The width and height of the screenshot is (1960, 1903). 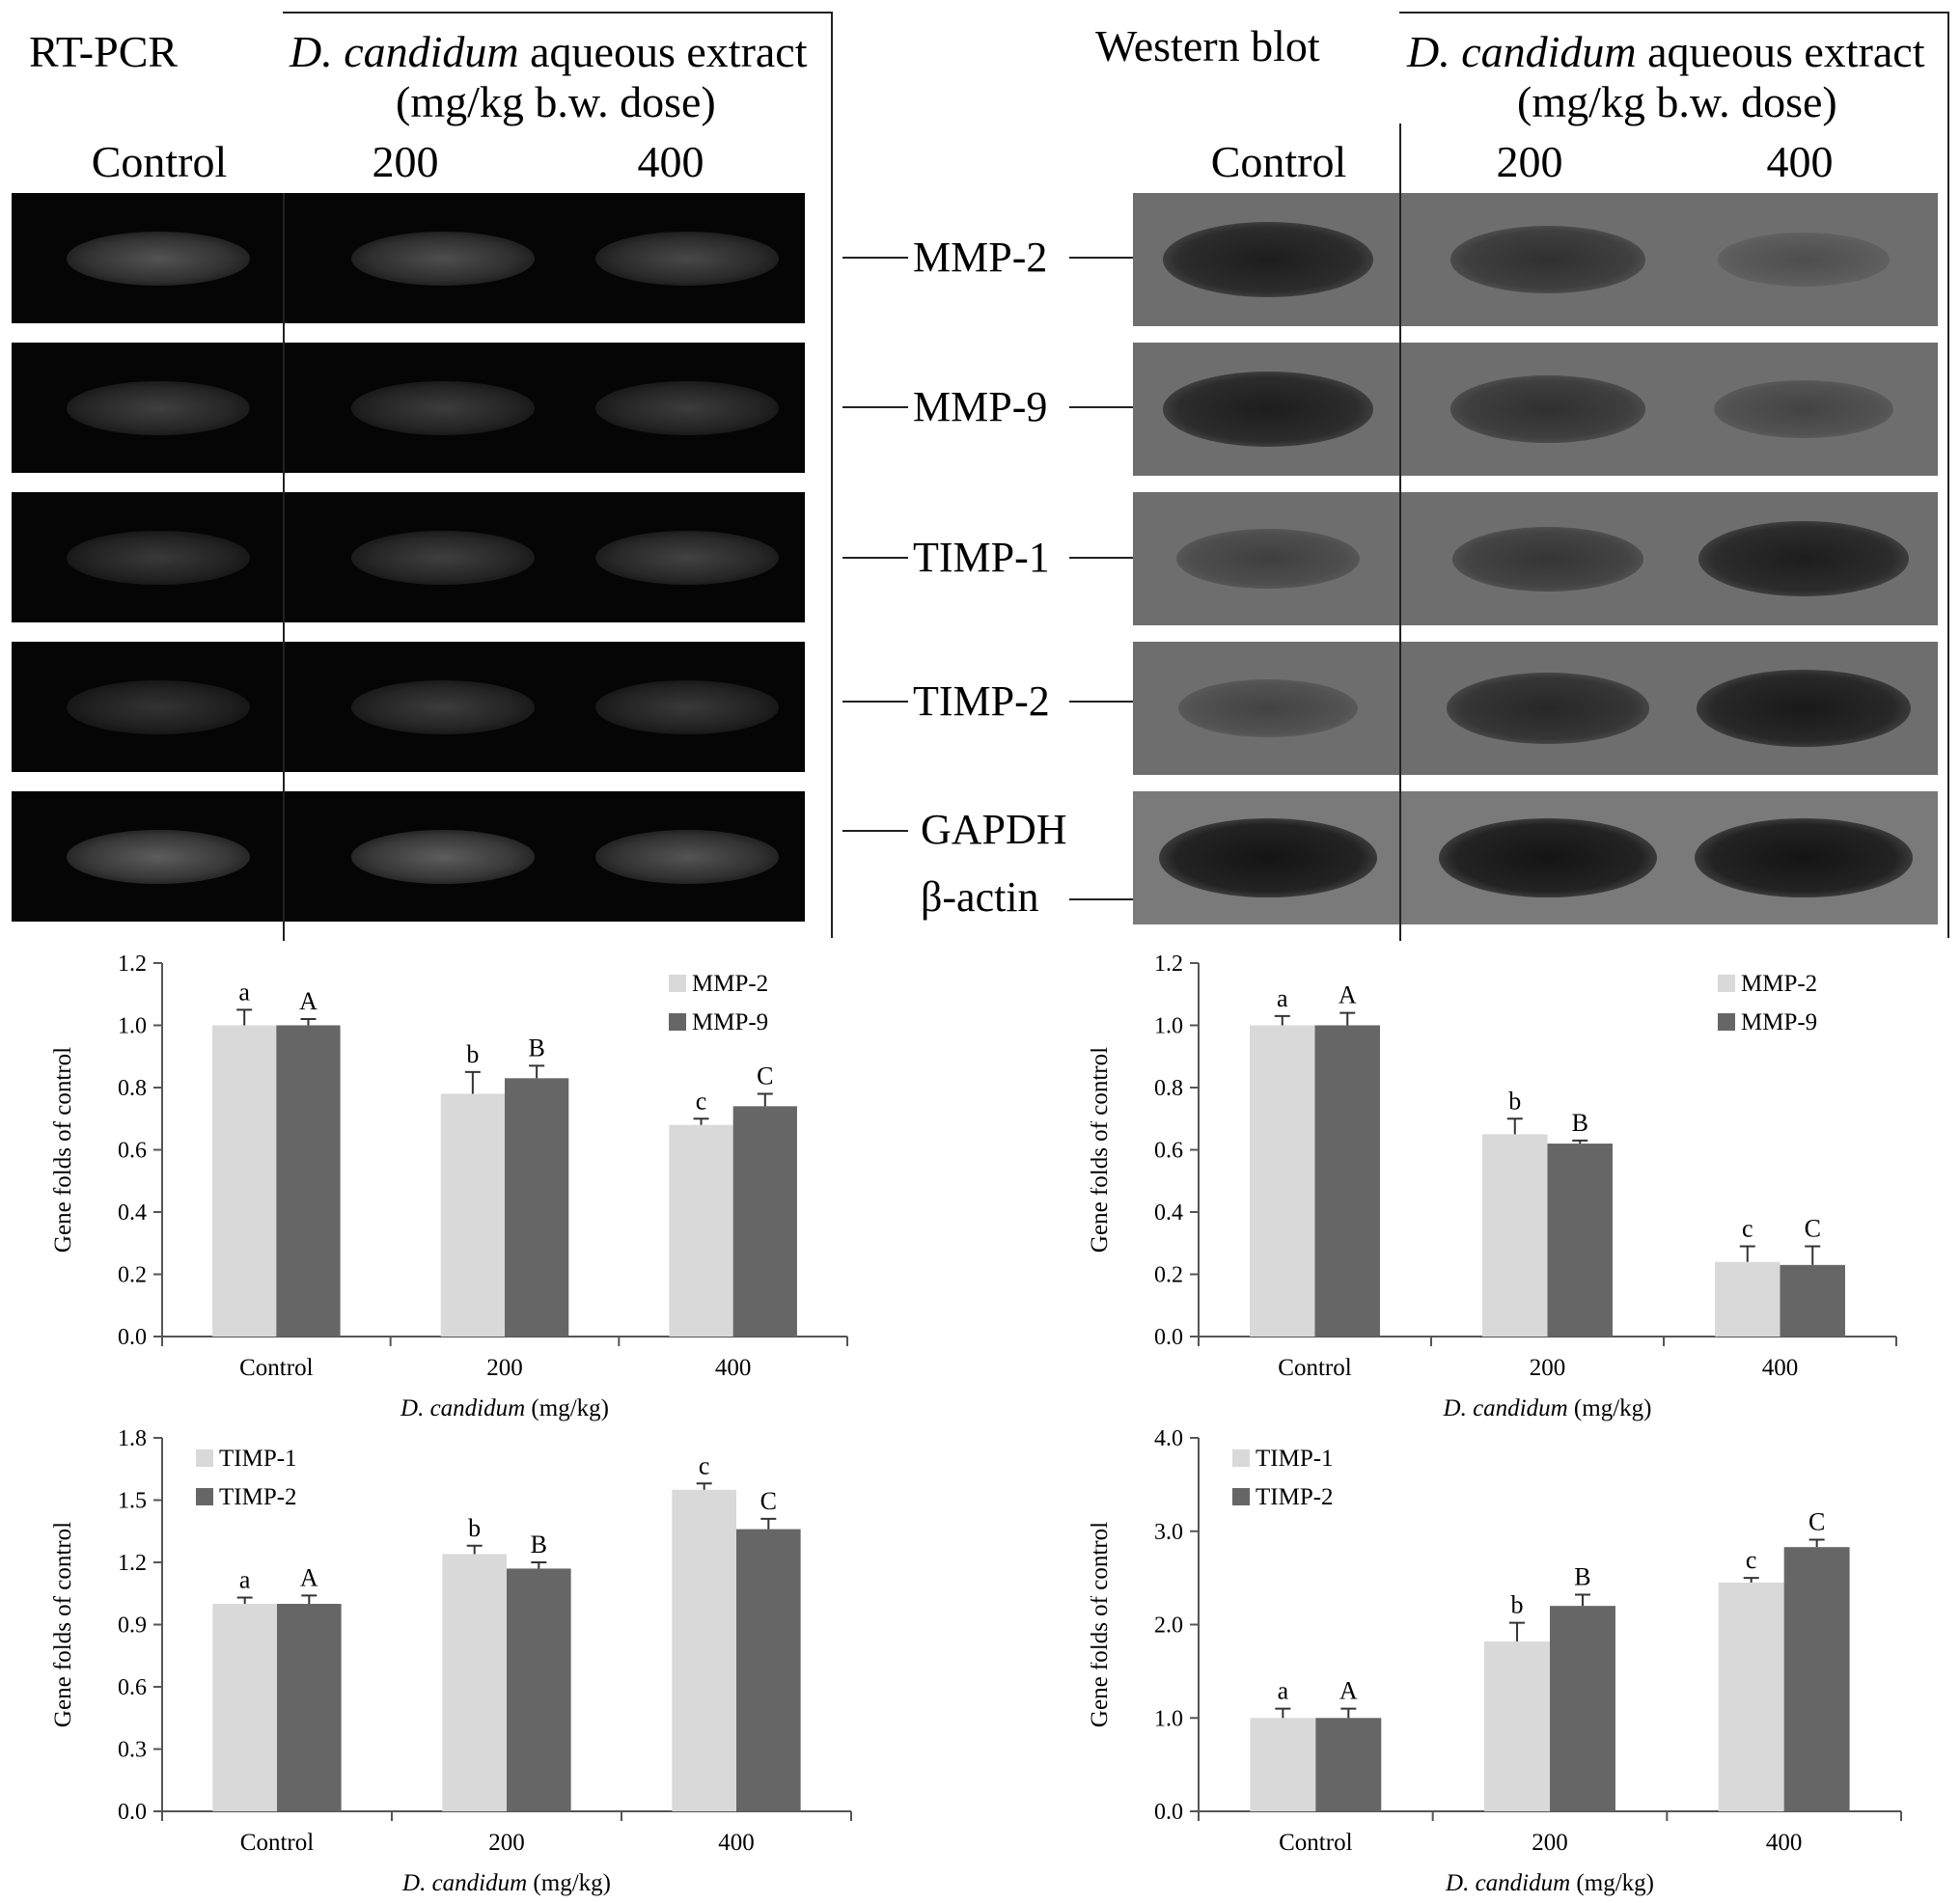 I want to click on gel-row-gapdh, so click(x=408, y=856).